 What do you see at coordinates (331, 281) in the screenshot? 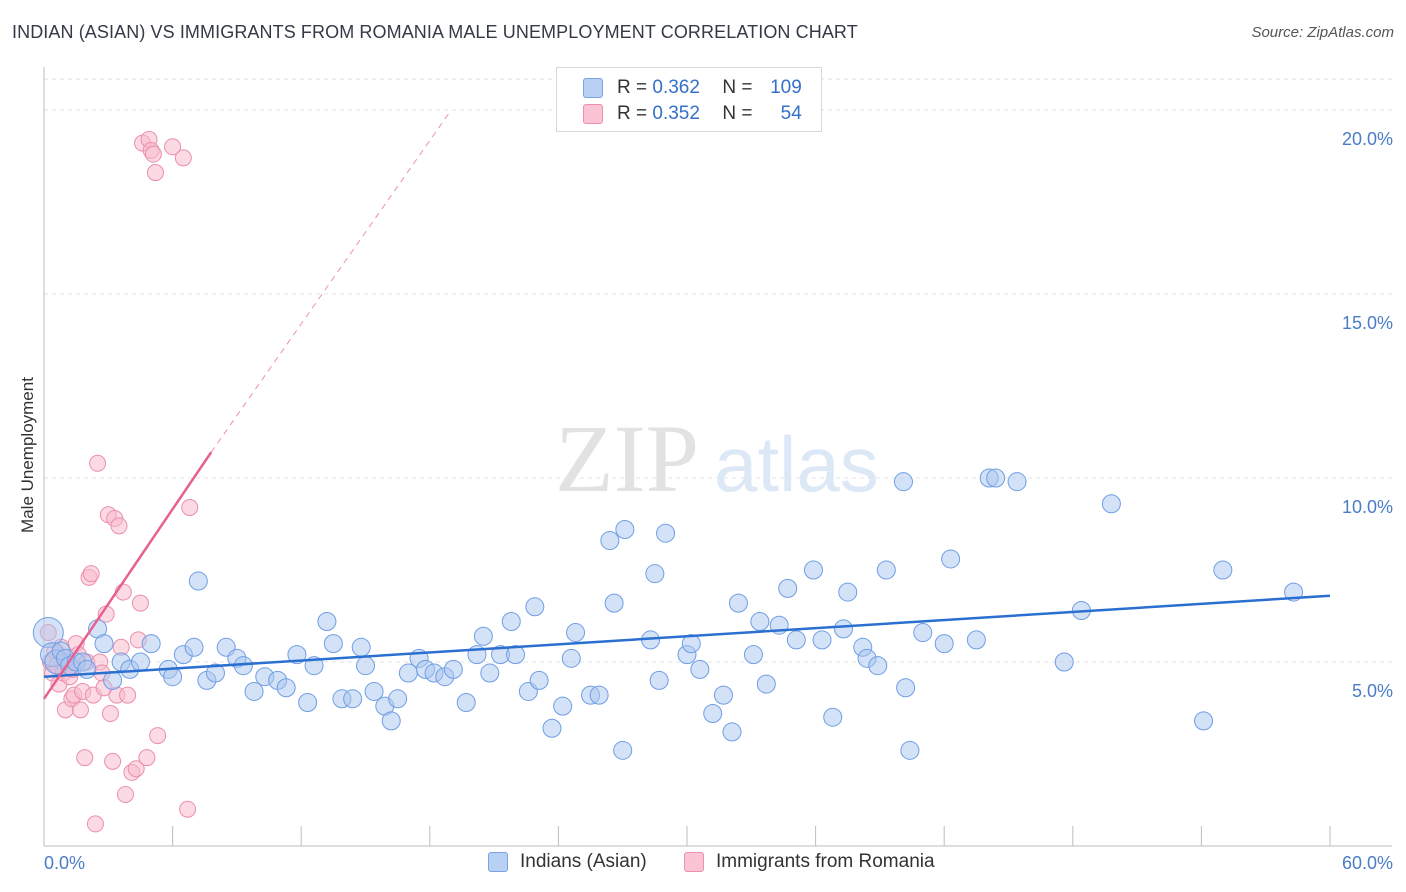
I see `romania-trend-extension` at bounding box center [331, 281].